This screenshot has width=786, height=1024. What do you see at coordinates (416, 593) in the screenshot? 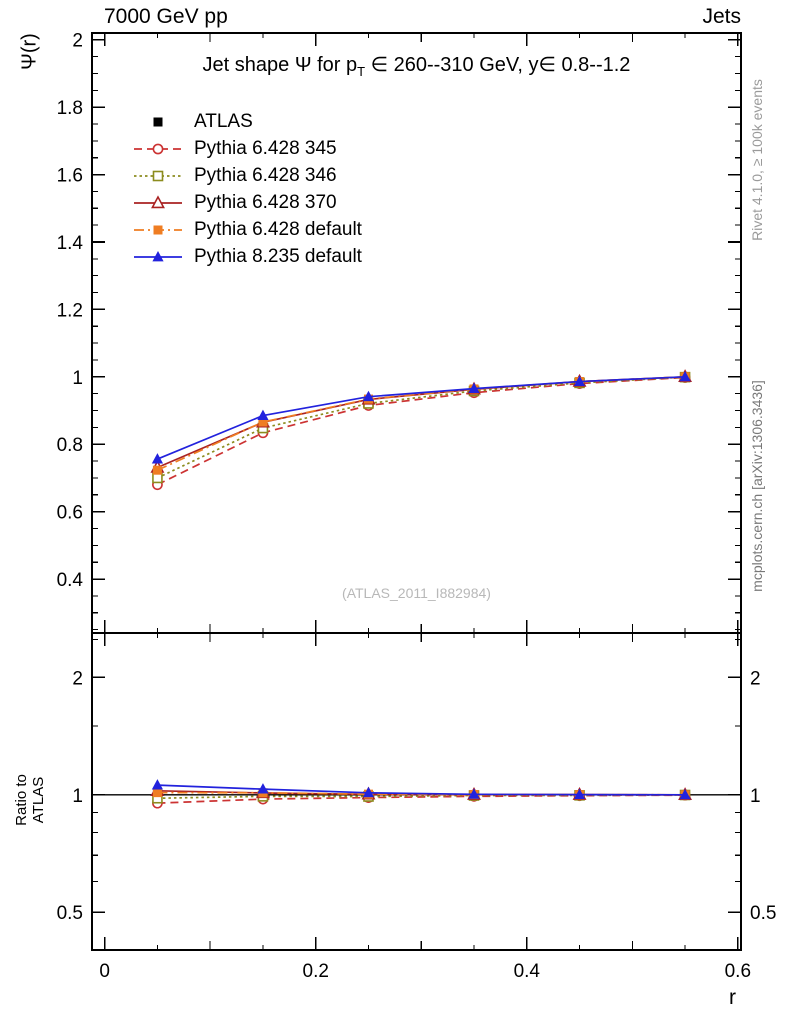
I see `analysis-id-watermark: (ATLAS_2011_I882984)` at bounding box center [416, 593].